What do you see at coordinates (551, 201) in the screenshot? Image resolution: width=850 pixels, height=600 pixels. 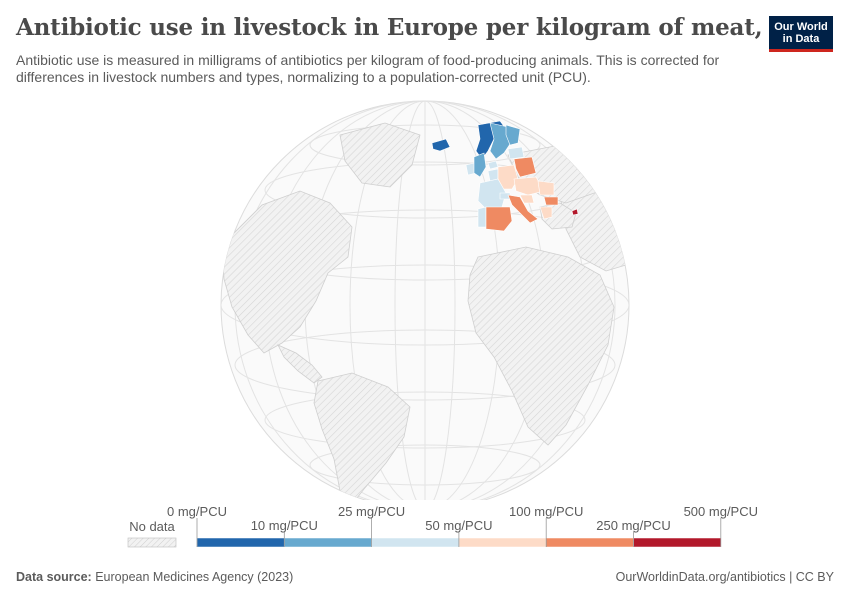 I see `country-bulgaria` at bounding box center [551, 201].